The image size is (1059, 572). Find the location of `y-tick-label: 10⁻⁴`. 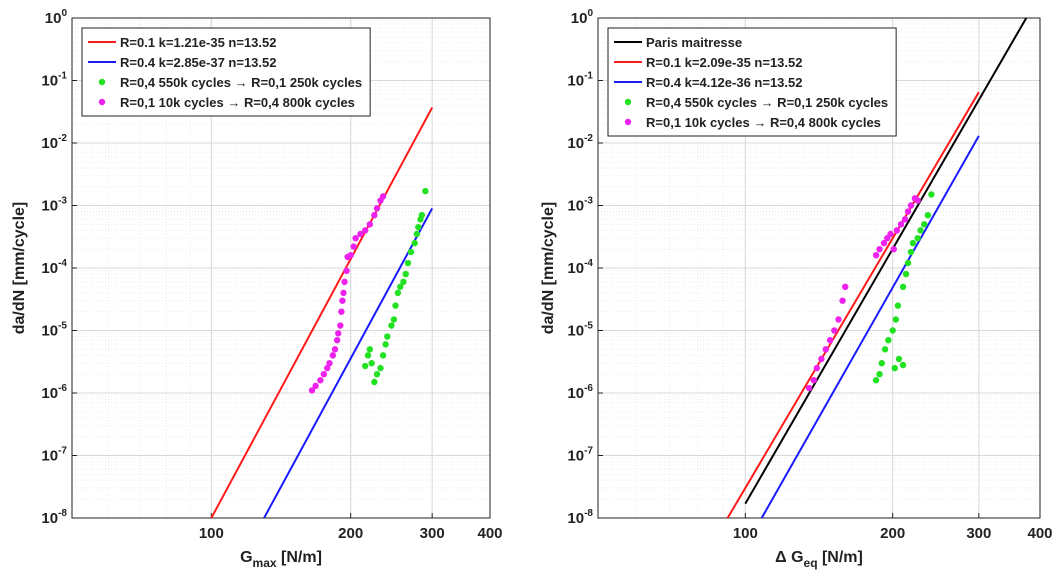

y-tick-label: 10⁻⁴ is located at coordinates (580, 267).